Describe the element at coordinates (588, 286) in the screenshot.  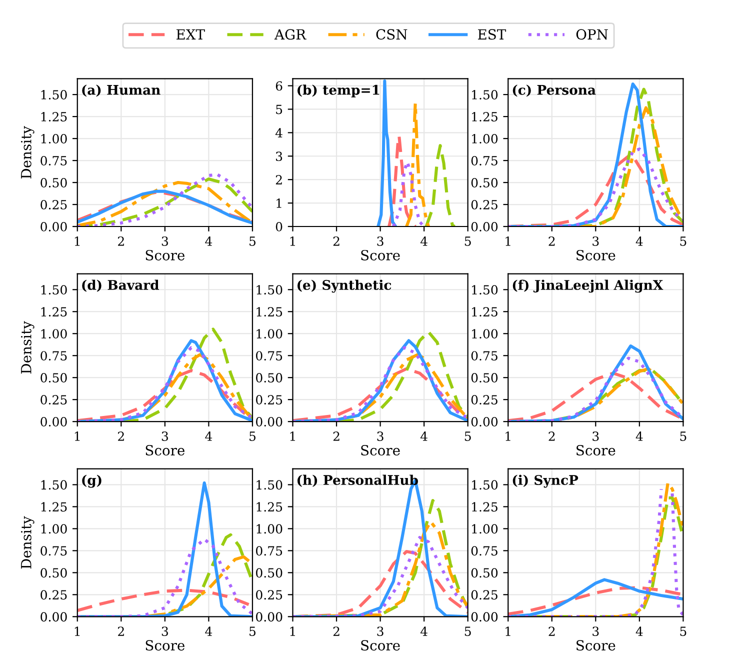
I see `chart-title: (f) JinaLeejnl AlignX` at that location.